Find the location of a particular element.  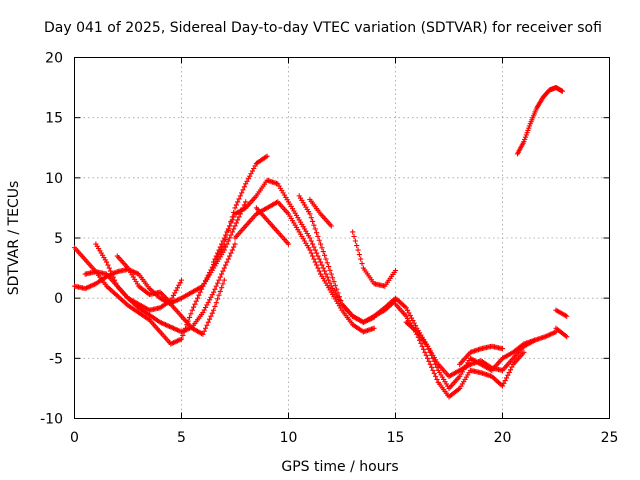

y-axis-label: SDTVAR / TECUs is located at coordinates (14, 238).